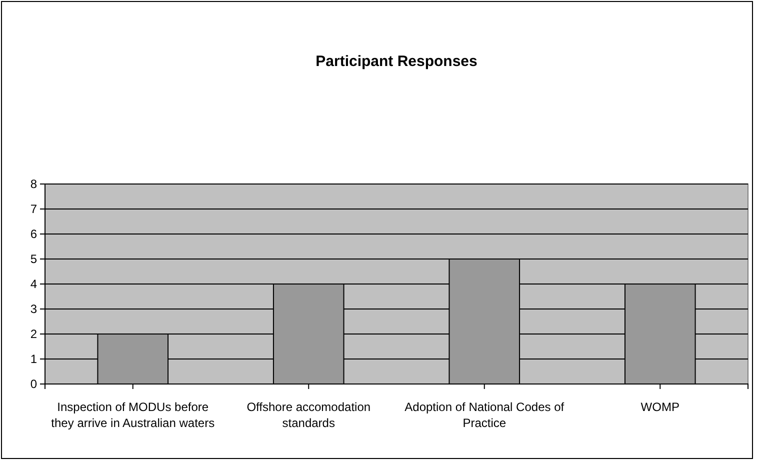  I want to click on x-tick-label: Adoption of National Codes of Practice, so click(484, 415).